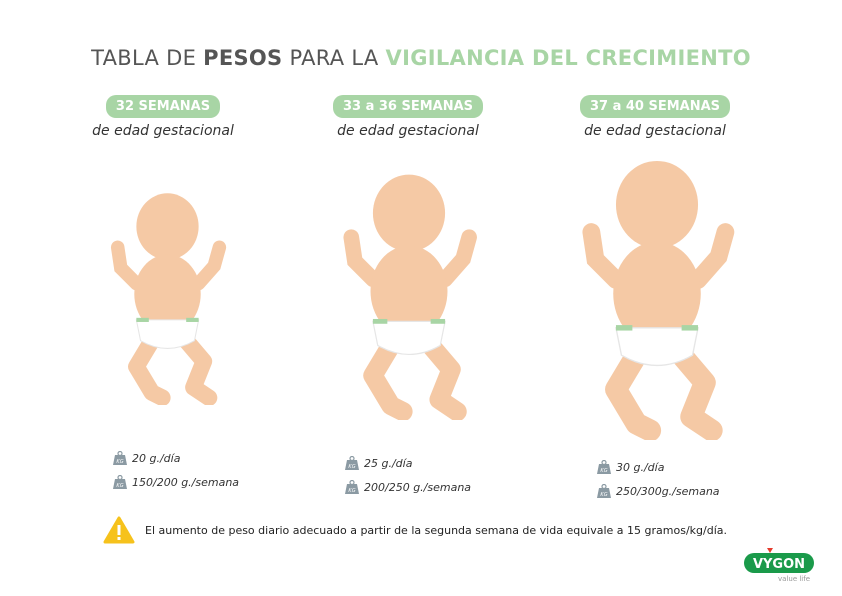 The width and height of the screenshot is (842, 596). Describe the element at coordinates (658, 479) in the screenshot. I see `weight-stats: 30 g./día 250/300g./semana` at that location.